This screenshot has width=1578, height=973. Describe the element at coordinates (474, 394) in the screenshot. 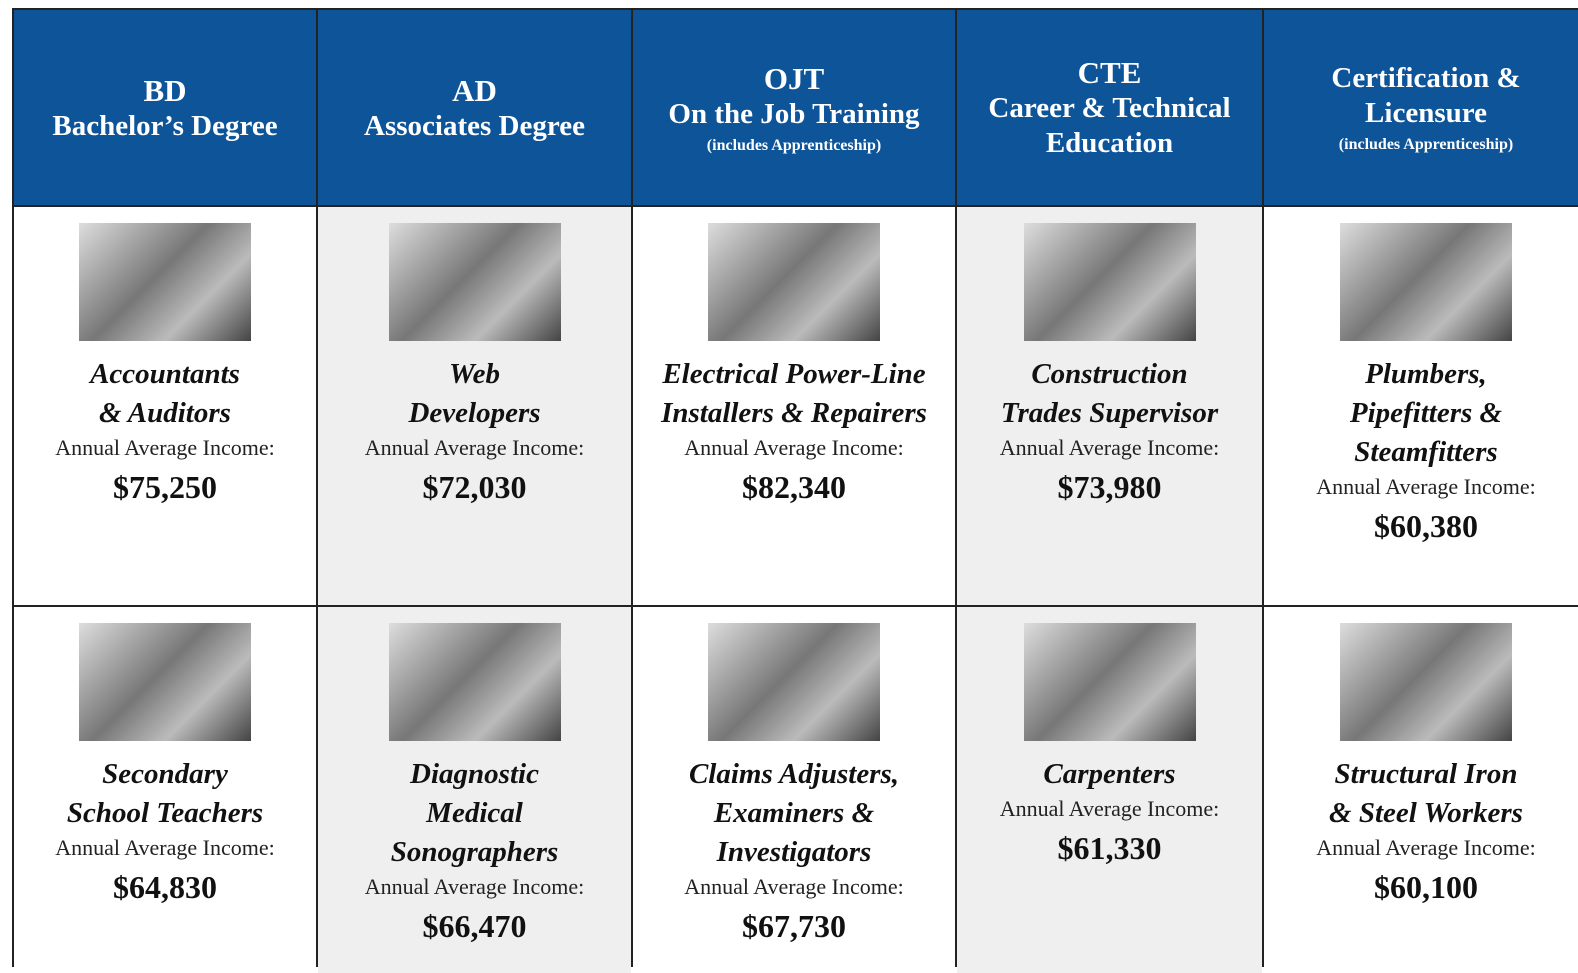

I see `occupation-title: Web Developers` at that location.